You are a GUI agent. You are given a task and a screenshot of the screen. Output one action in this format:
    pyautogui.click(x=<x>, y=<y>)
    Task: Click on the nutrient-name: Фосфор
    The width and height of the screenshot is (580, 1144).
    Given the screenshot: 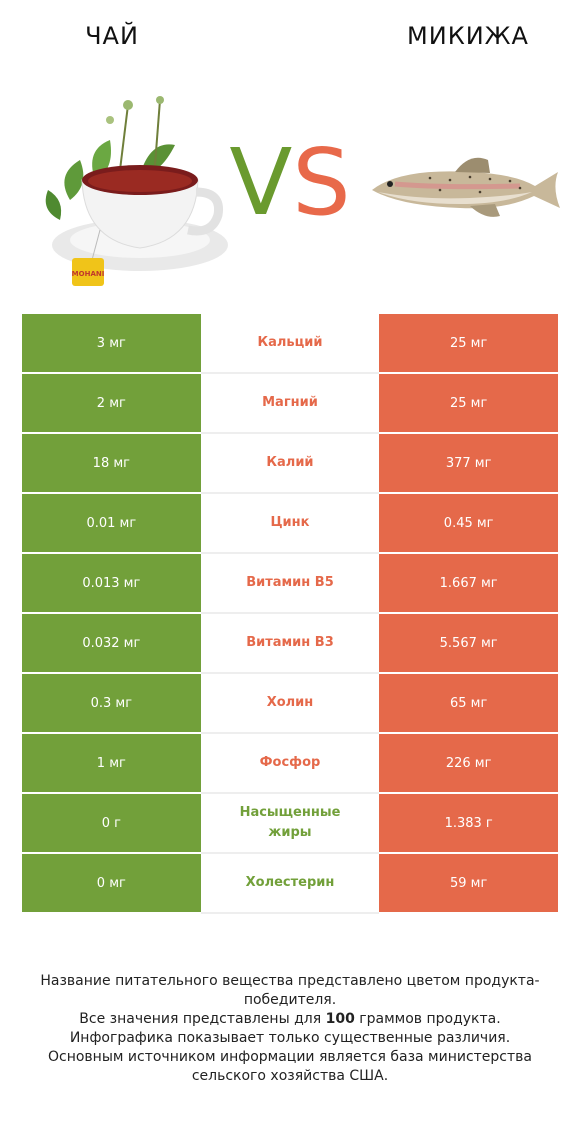 What is the action you would take?
    pyautogui.click(x=290, y=763)
    